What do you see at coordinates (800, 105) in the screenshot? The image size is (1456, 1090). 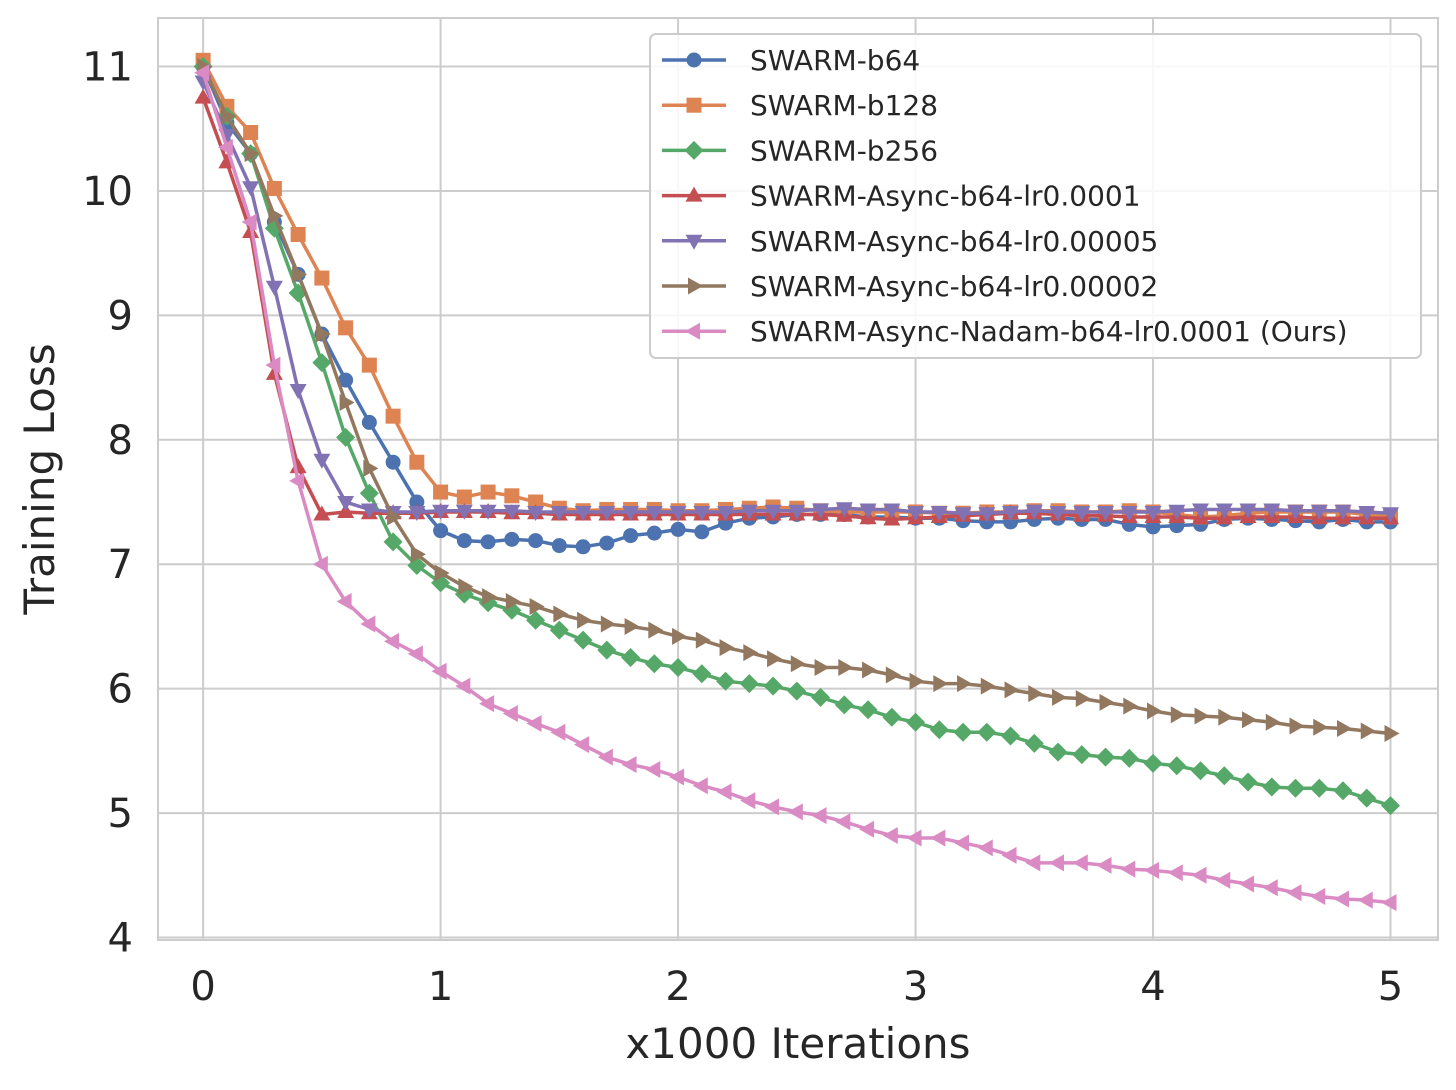 I see `legend-entry: SWARM-b128` at bounding box center [800, 105].